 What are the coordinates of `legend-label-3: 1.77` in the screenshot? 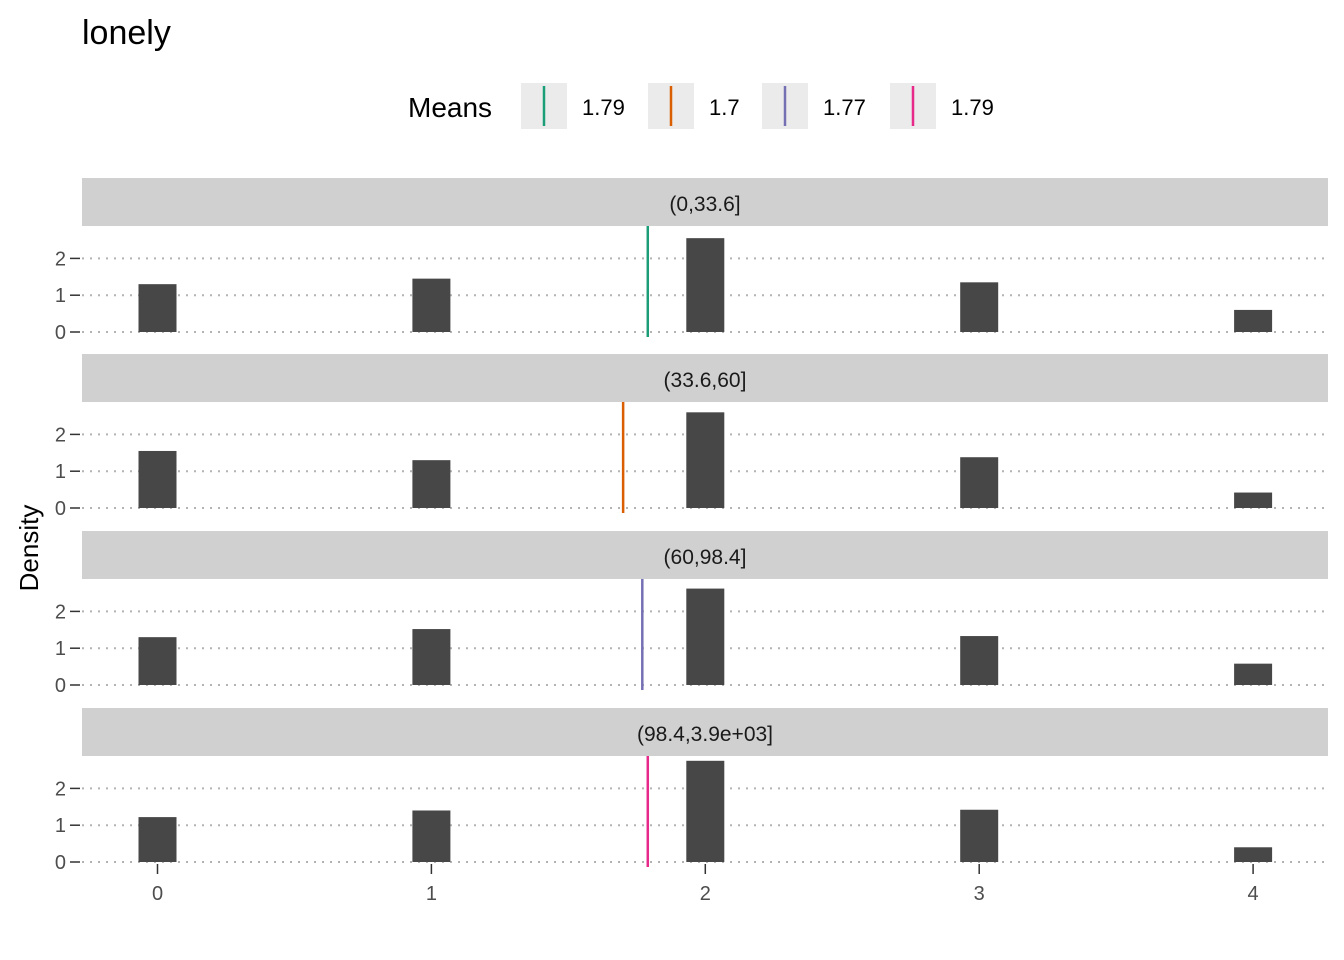 It's located at (844, 107).